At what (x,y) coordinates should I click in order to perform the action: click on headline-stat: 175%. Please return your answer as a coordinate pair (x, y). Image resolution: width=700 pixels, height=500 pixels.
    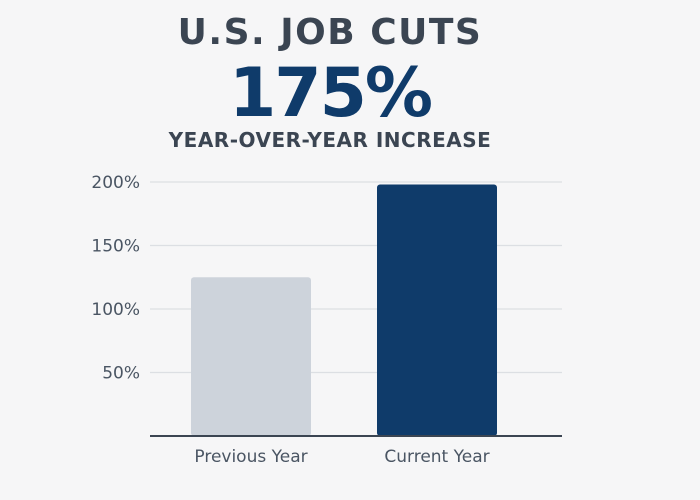
    Looking at the image, I should click on (330, 93).